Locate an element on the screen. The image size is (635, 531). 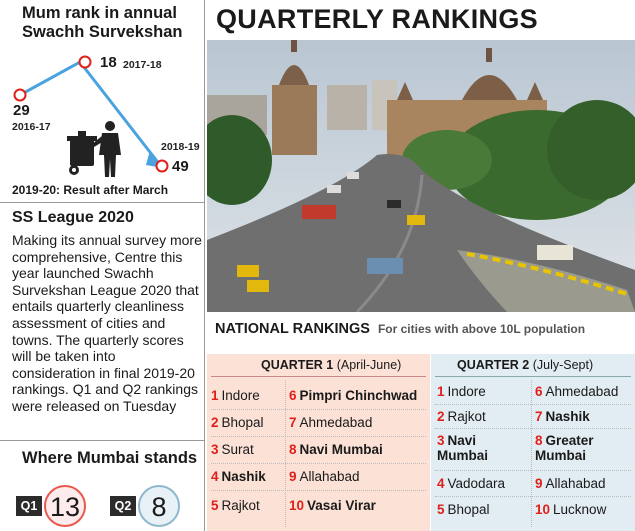
list-item: 5 Rajkot is located at coordinates (235, 505).